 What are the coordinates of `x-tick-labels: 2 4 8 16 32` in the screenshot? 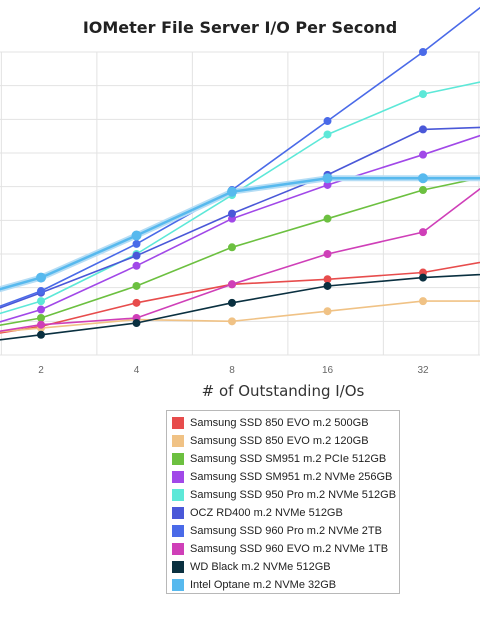 It's located at (233, 370).